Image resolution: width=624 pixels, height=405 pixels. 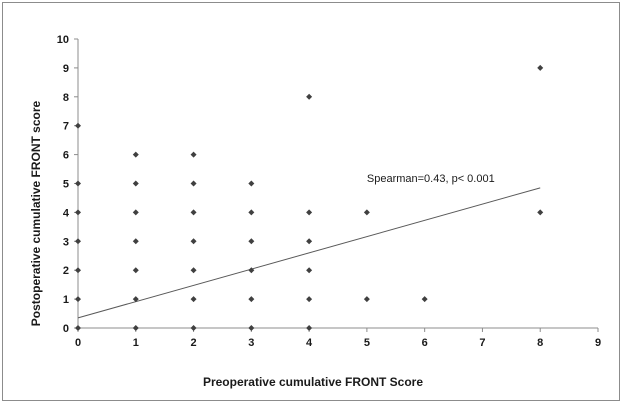 I want to click on x-tick-label: 2, so click(x=193, y=343).